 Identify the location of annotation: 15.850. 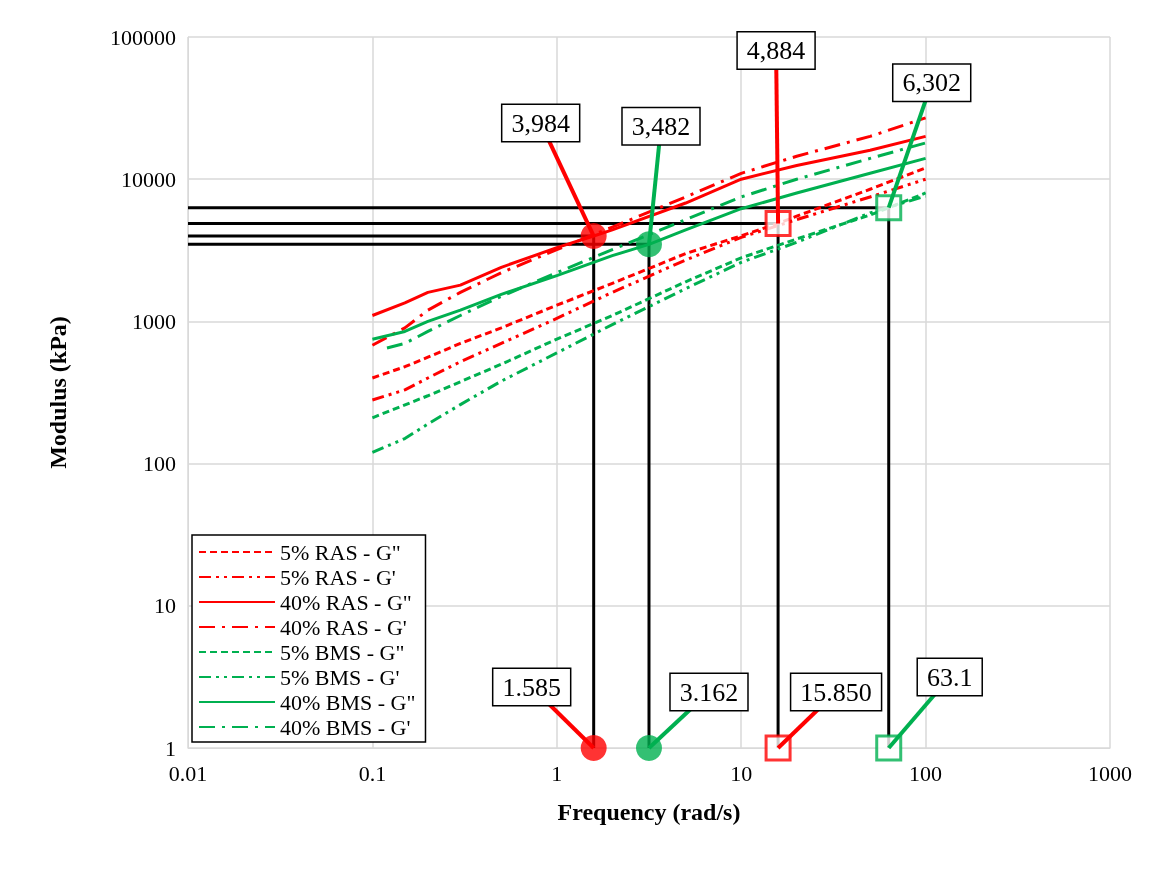
(836, 692).